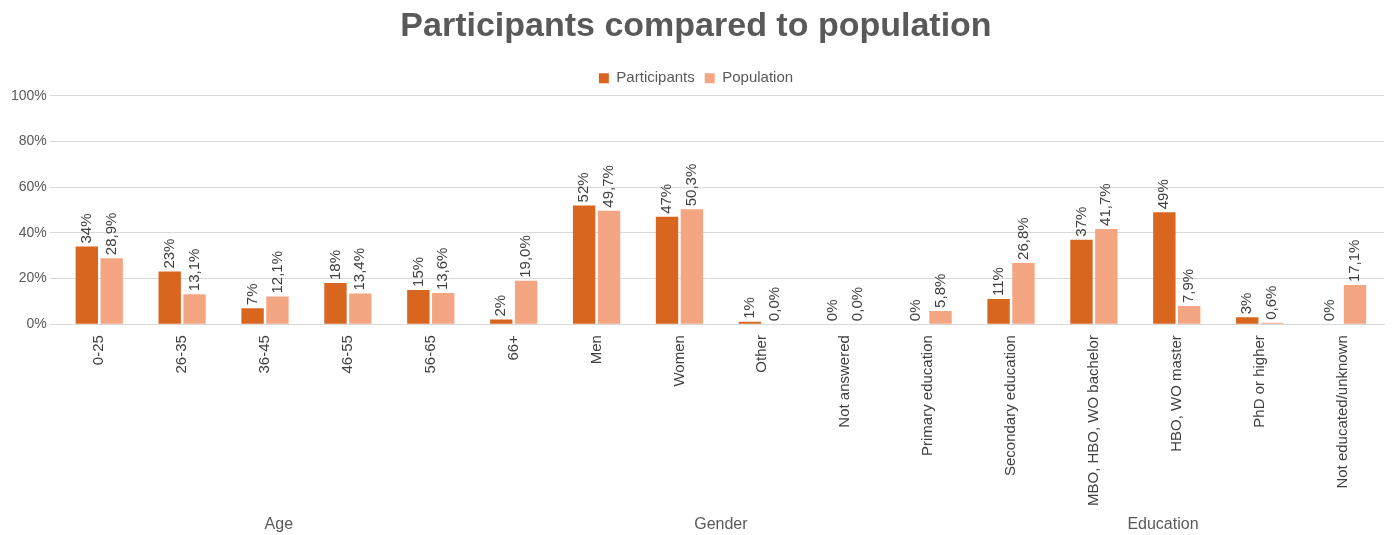 The width and height of the screenshot is (1394, 535). Describe the element at coordinates (595, 350) in the screenshot. I see `x-tick-label: Men` at that location.